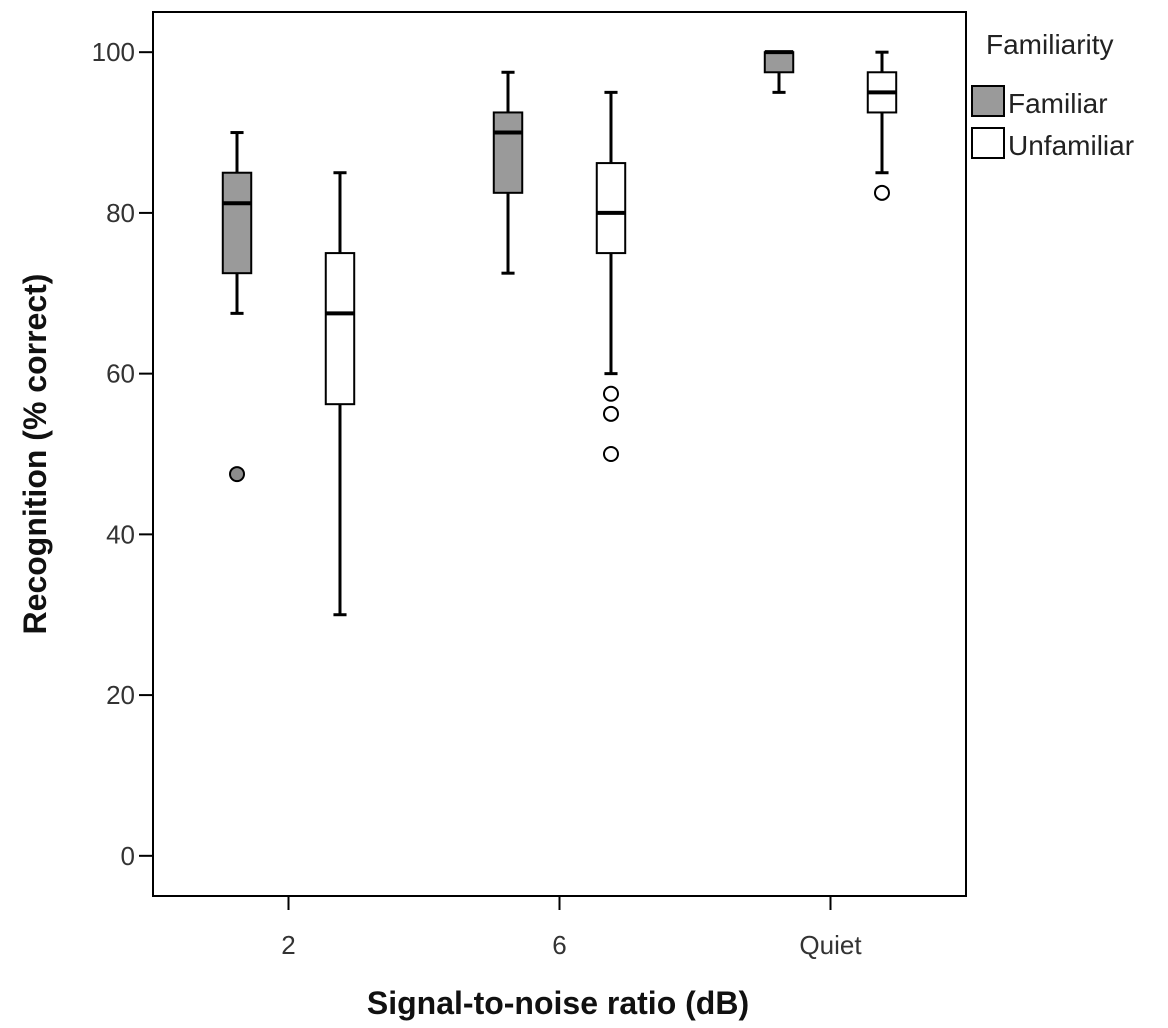  I want to click on box-familiar-quiet, so click(779, 72).